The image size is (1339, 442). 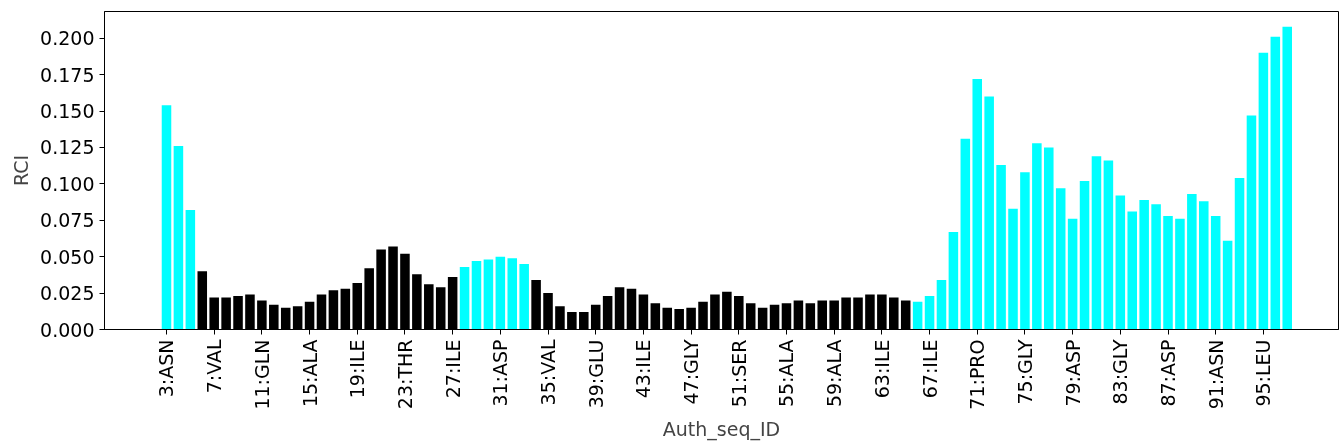 I want to click on y-axis-title: RCI, so click(x=21, y=170).